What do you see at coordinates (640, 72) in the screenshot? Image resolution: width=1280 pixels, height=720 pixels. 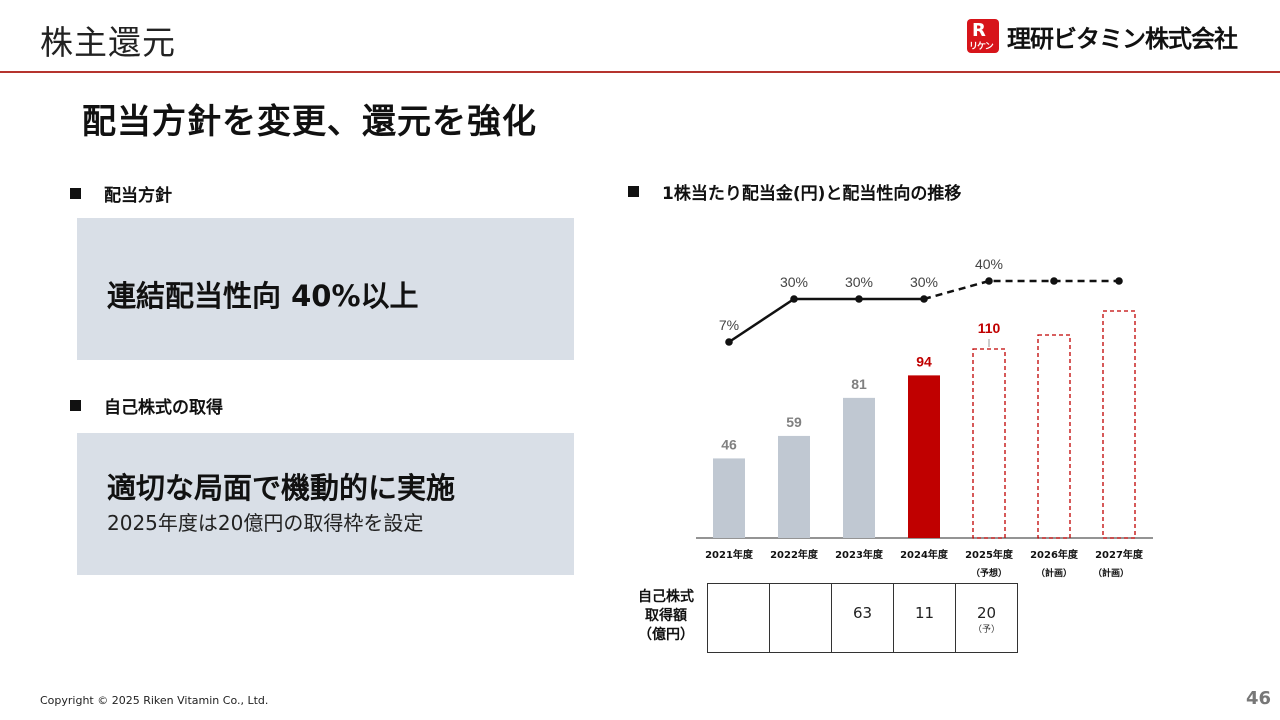 I see `header-divider` at bounding box center [640, 72].